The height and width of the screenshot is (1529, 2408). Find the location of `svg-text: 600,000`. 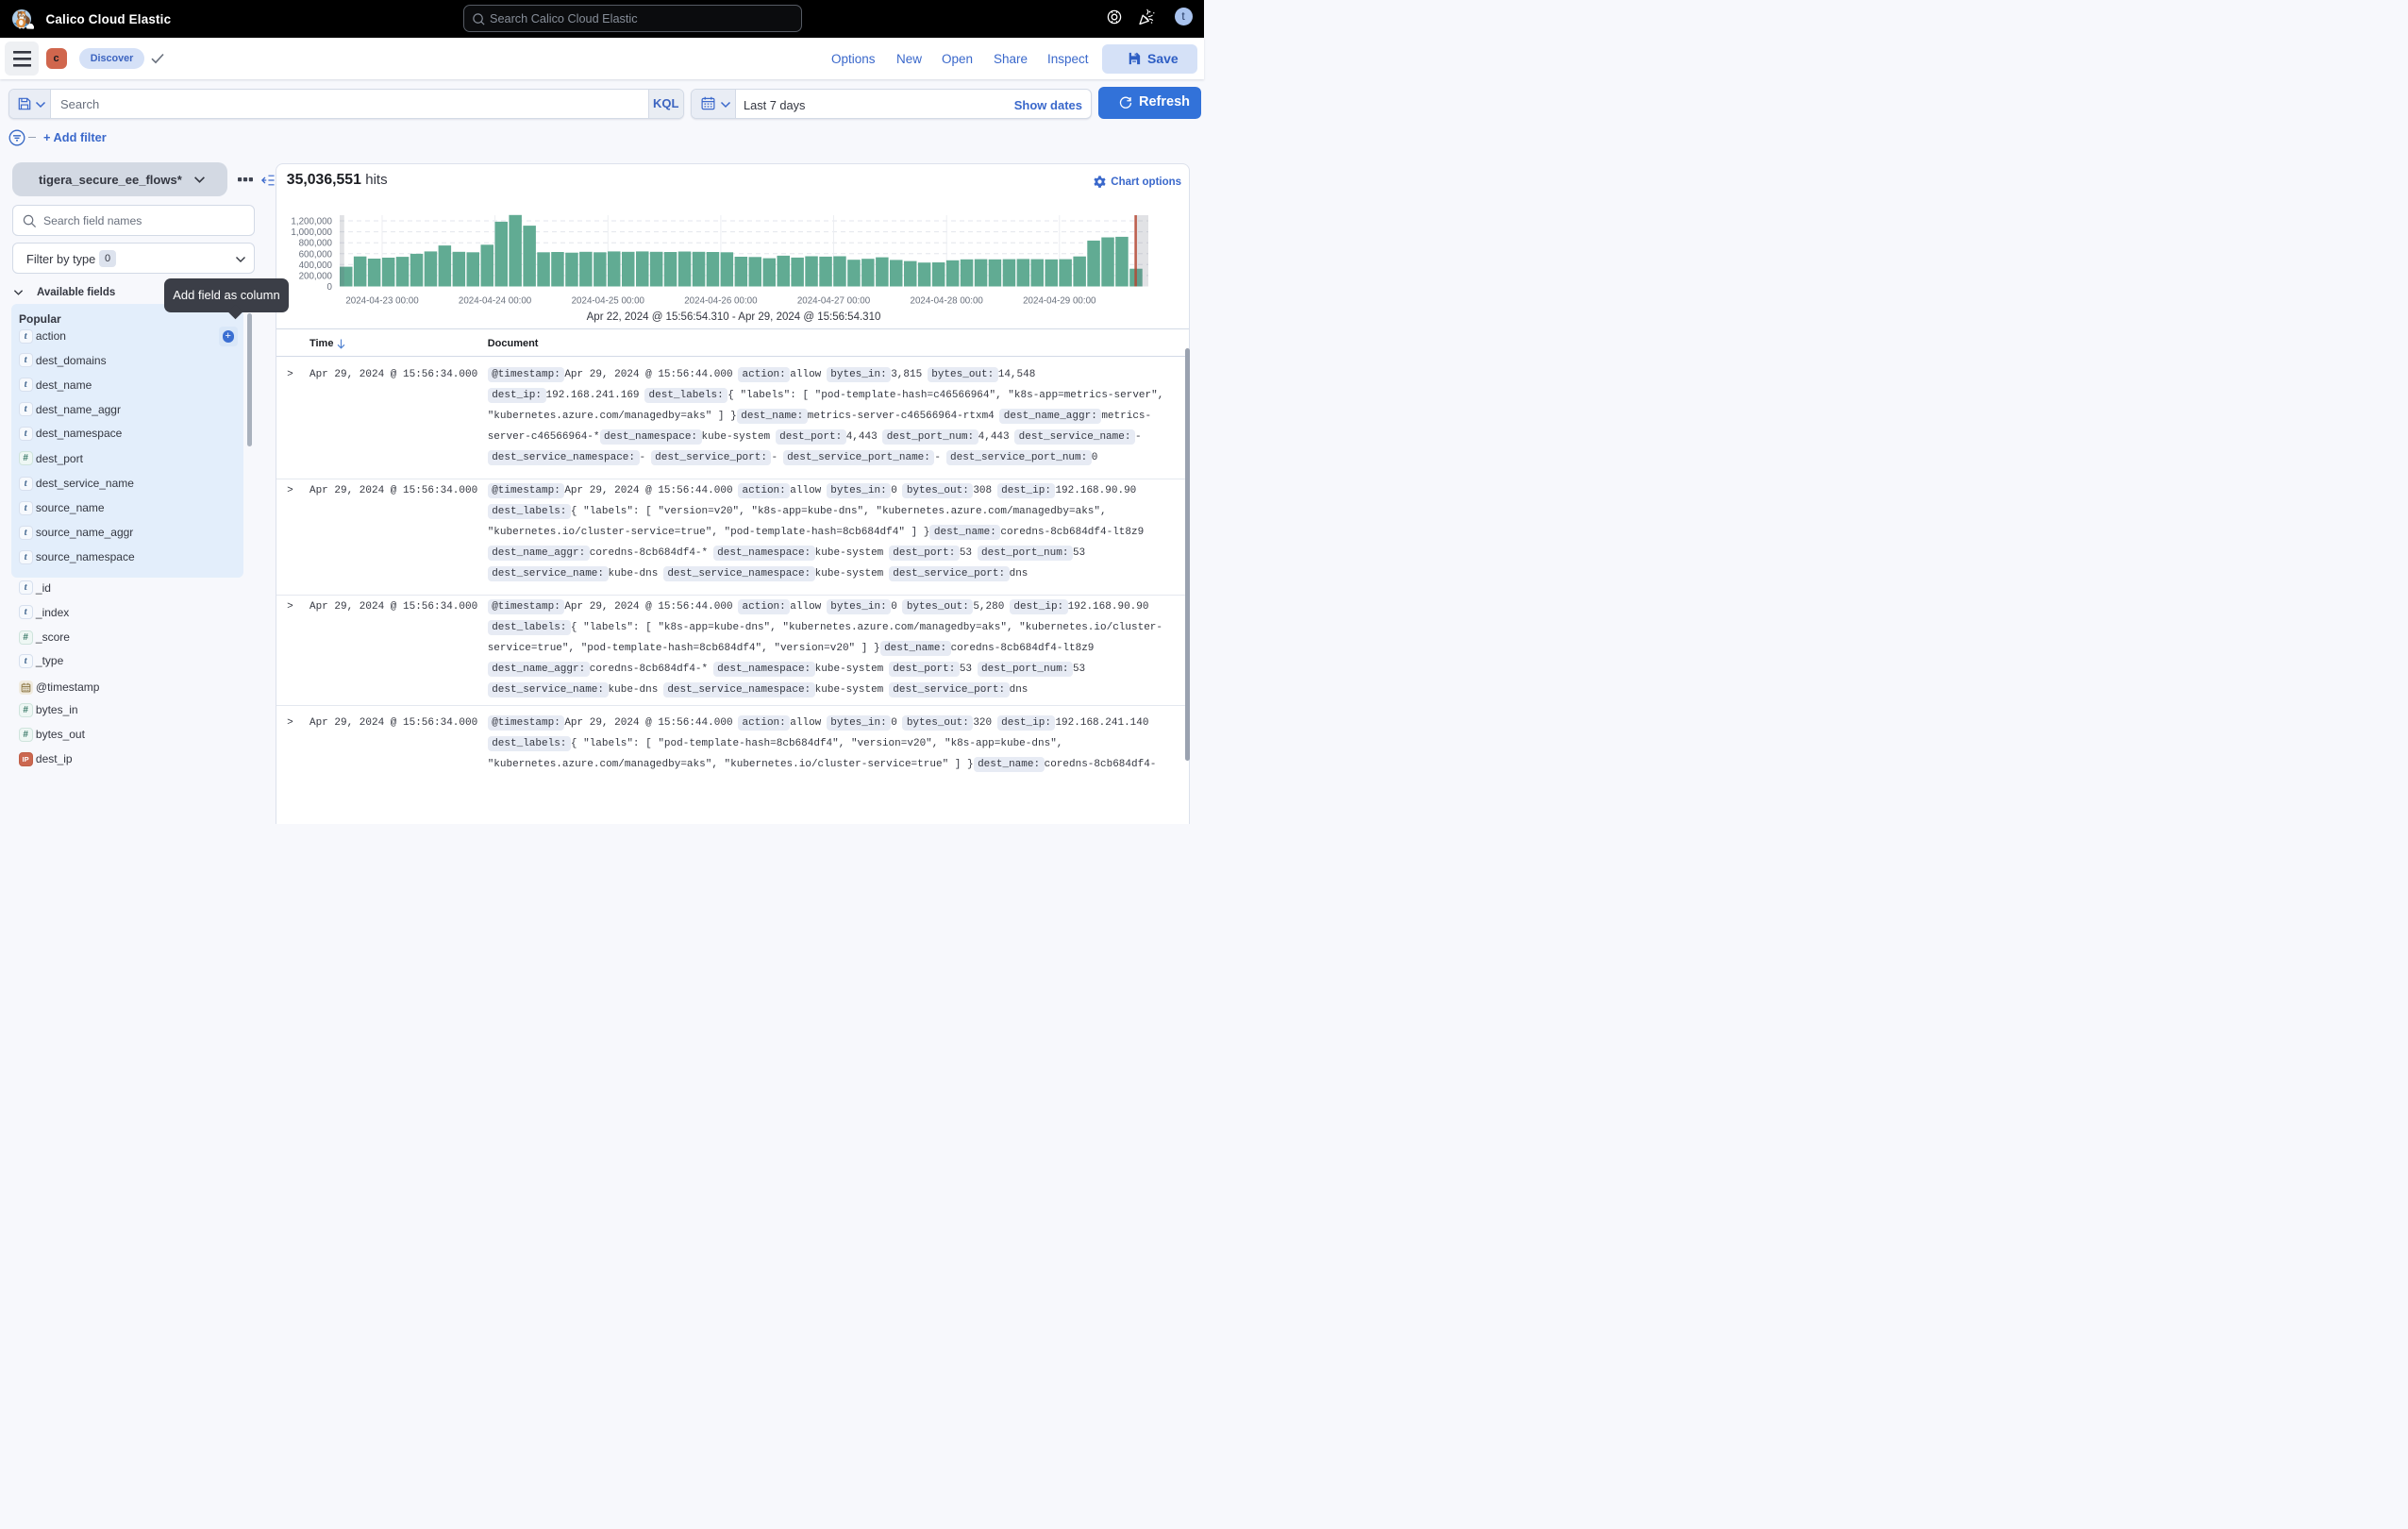

svg-text: 600,000 is located at coordinates (316, 254).